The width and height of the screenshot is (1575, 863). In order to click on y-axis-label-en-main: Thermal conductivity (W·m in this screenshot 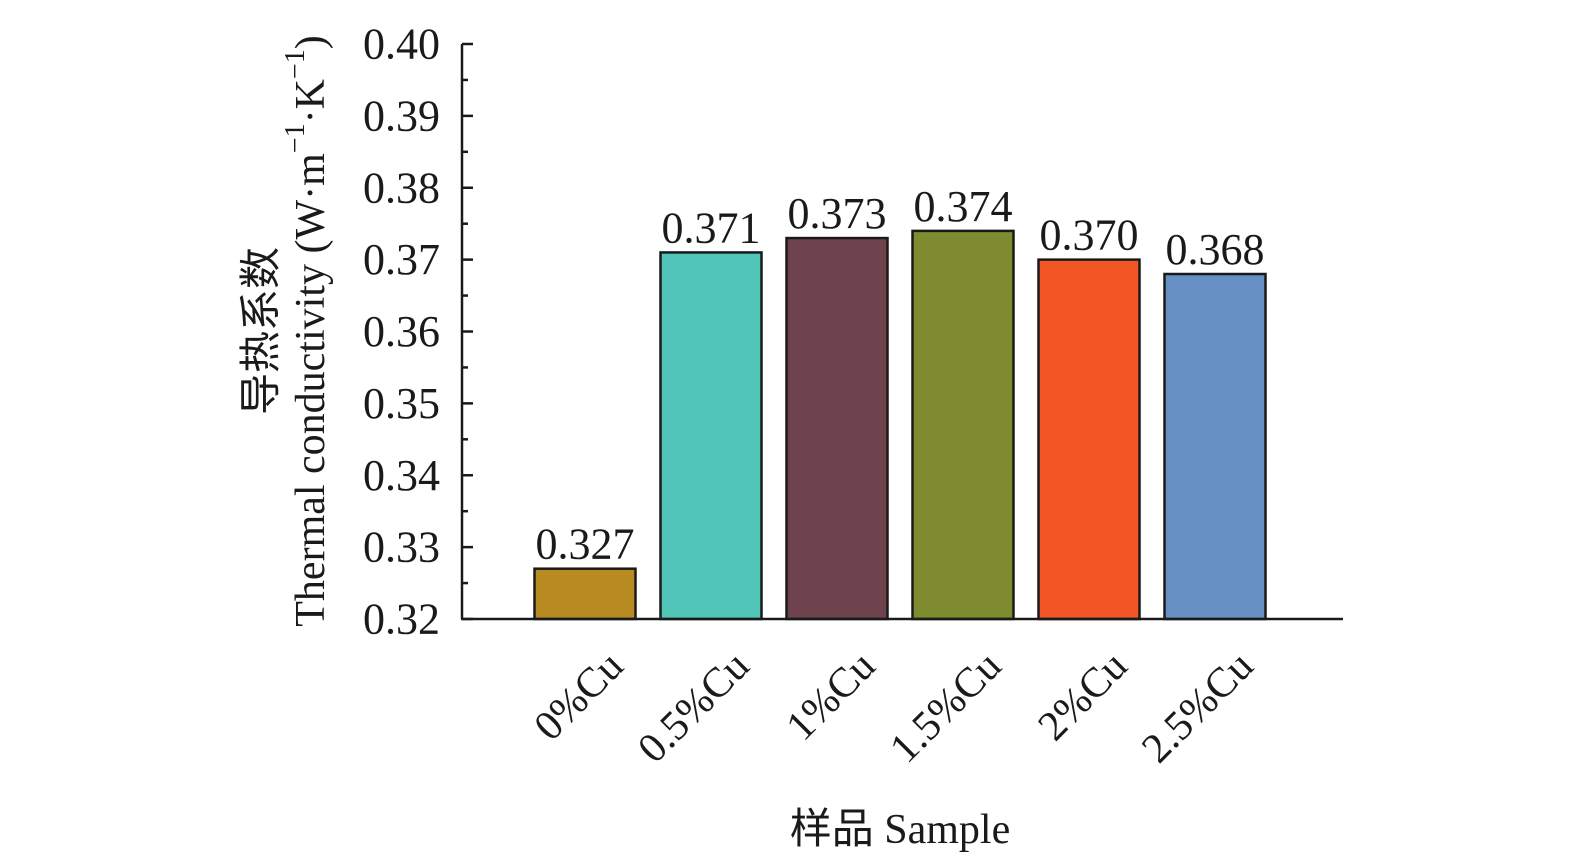, I will do `click(311, 390)`.